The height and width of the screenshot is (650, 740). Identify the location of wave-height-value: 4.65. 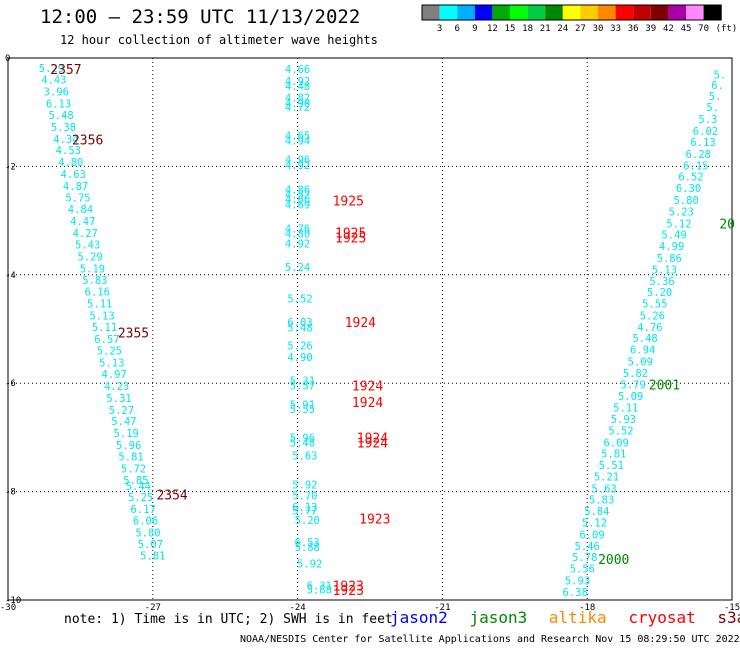
(297, 137).